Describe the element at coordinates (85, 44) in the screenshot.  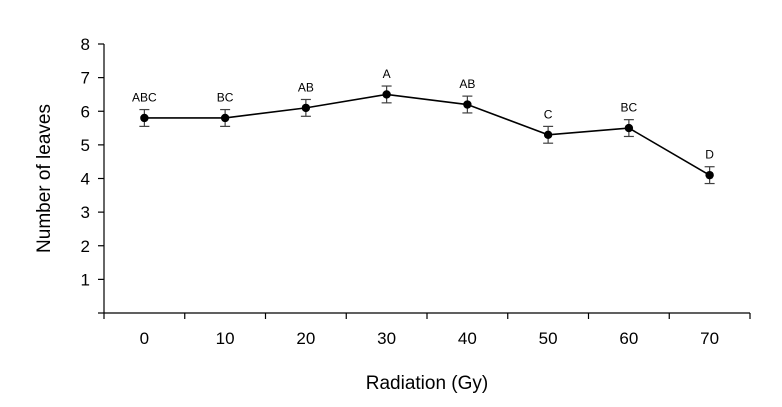
I see `y-tick-label: 8` at that location.